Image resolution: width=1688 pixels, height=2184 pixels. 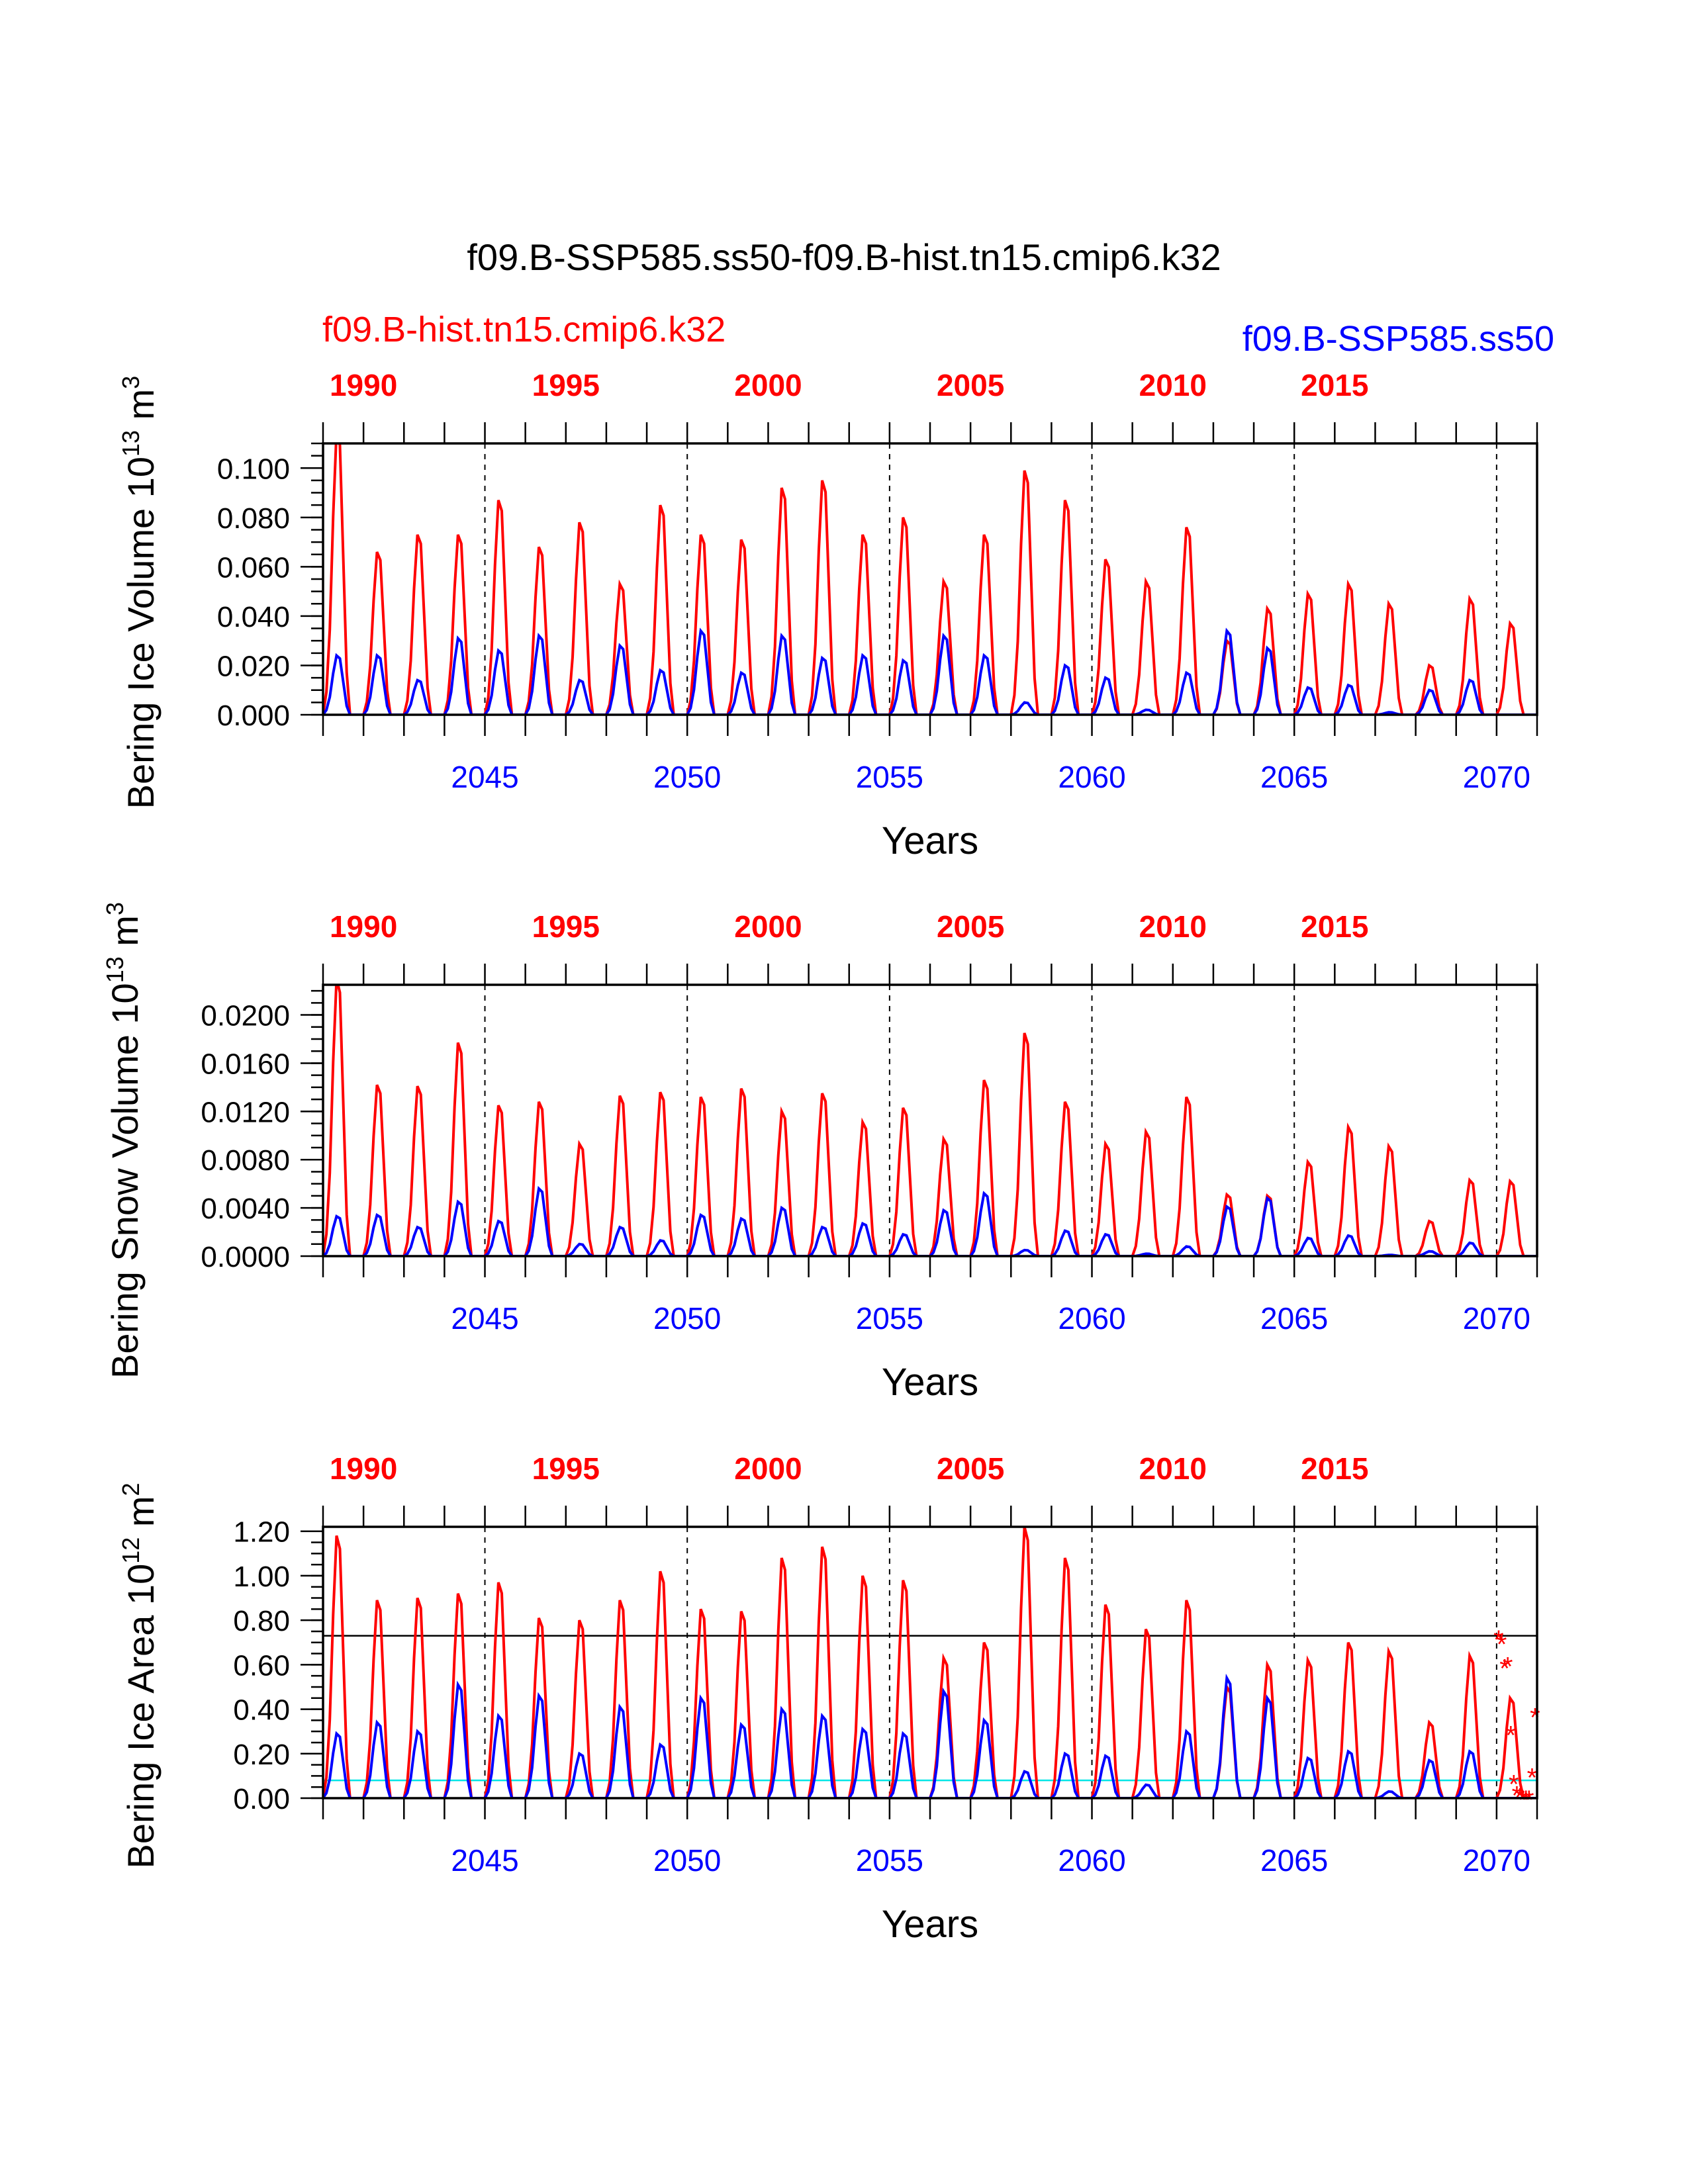 I want to click on y-tick-label: 0.80, so click(x=261, y=1621).